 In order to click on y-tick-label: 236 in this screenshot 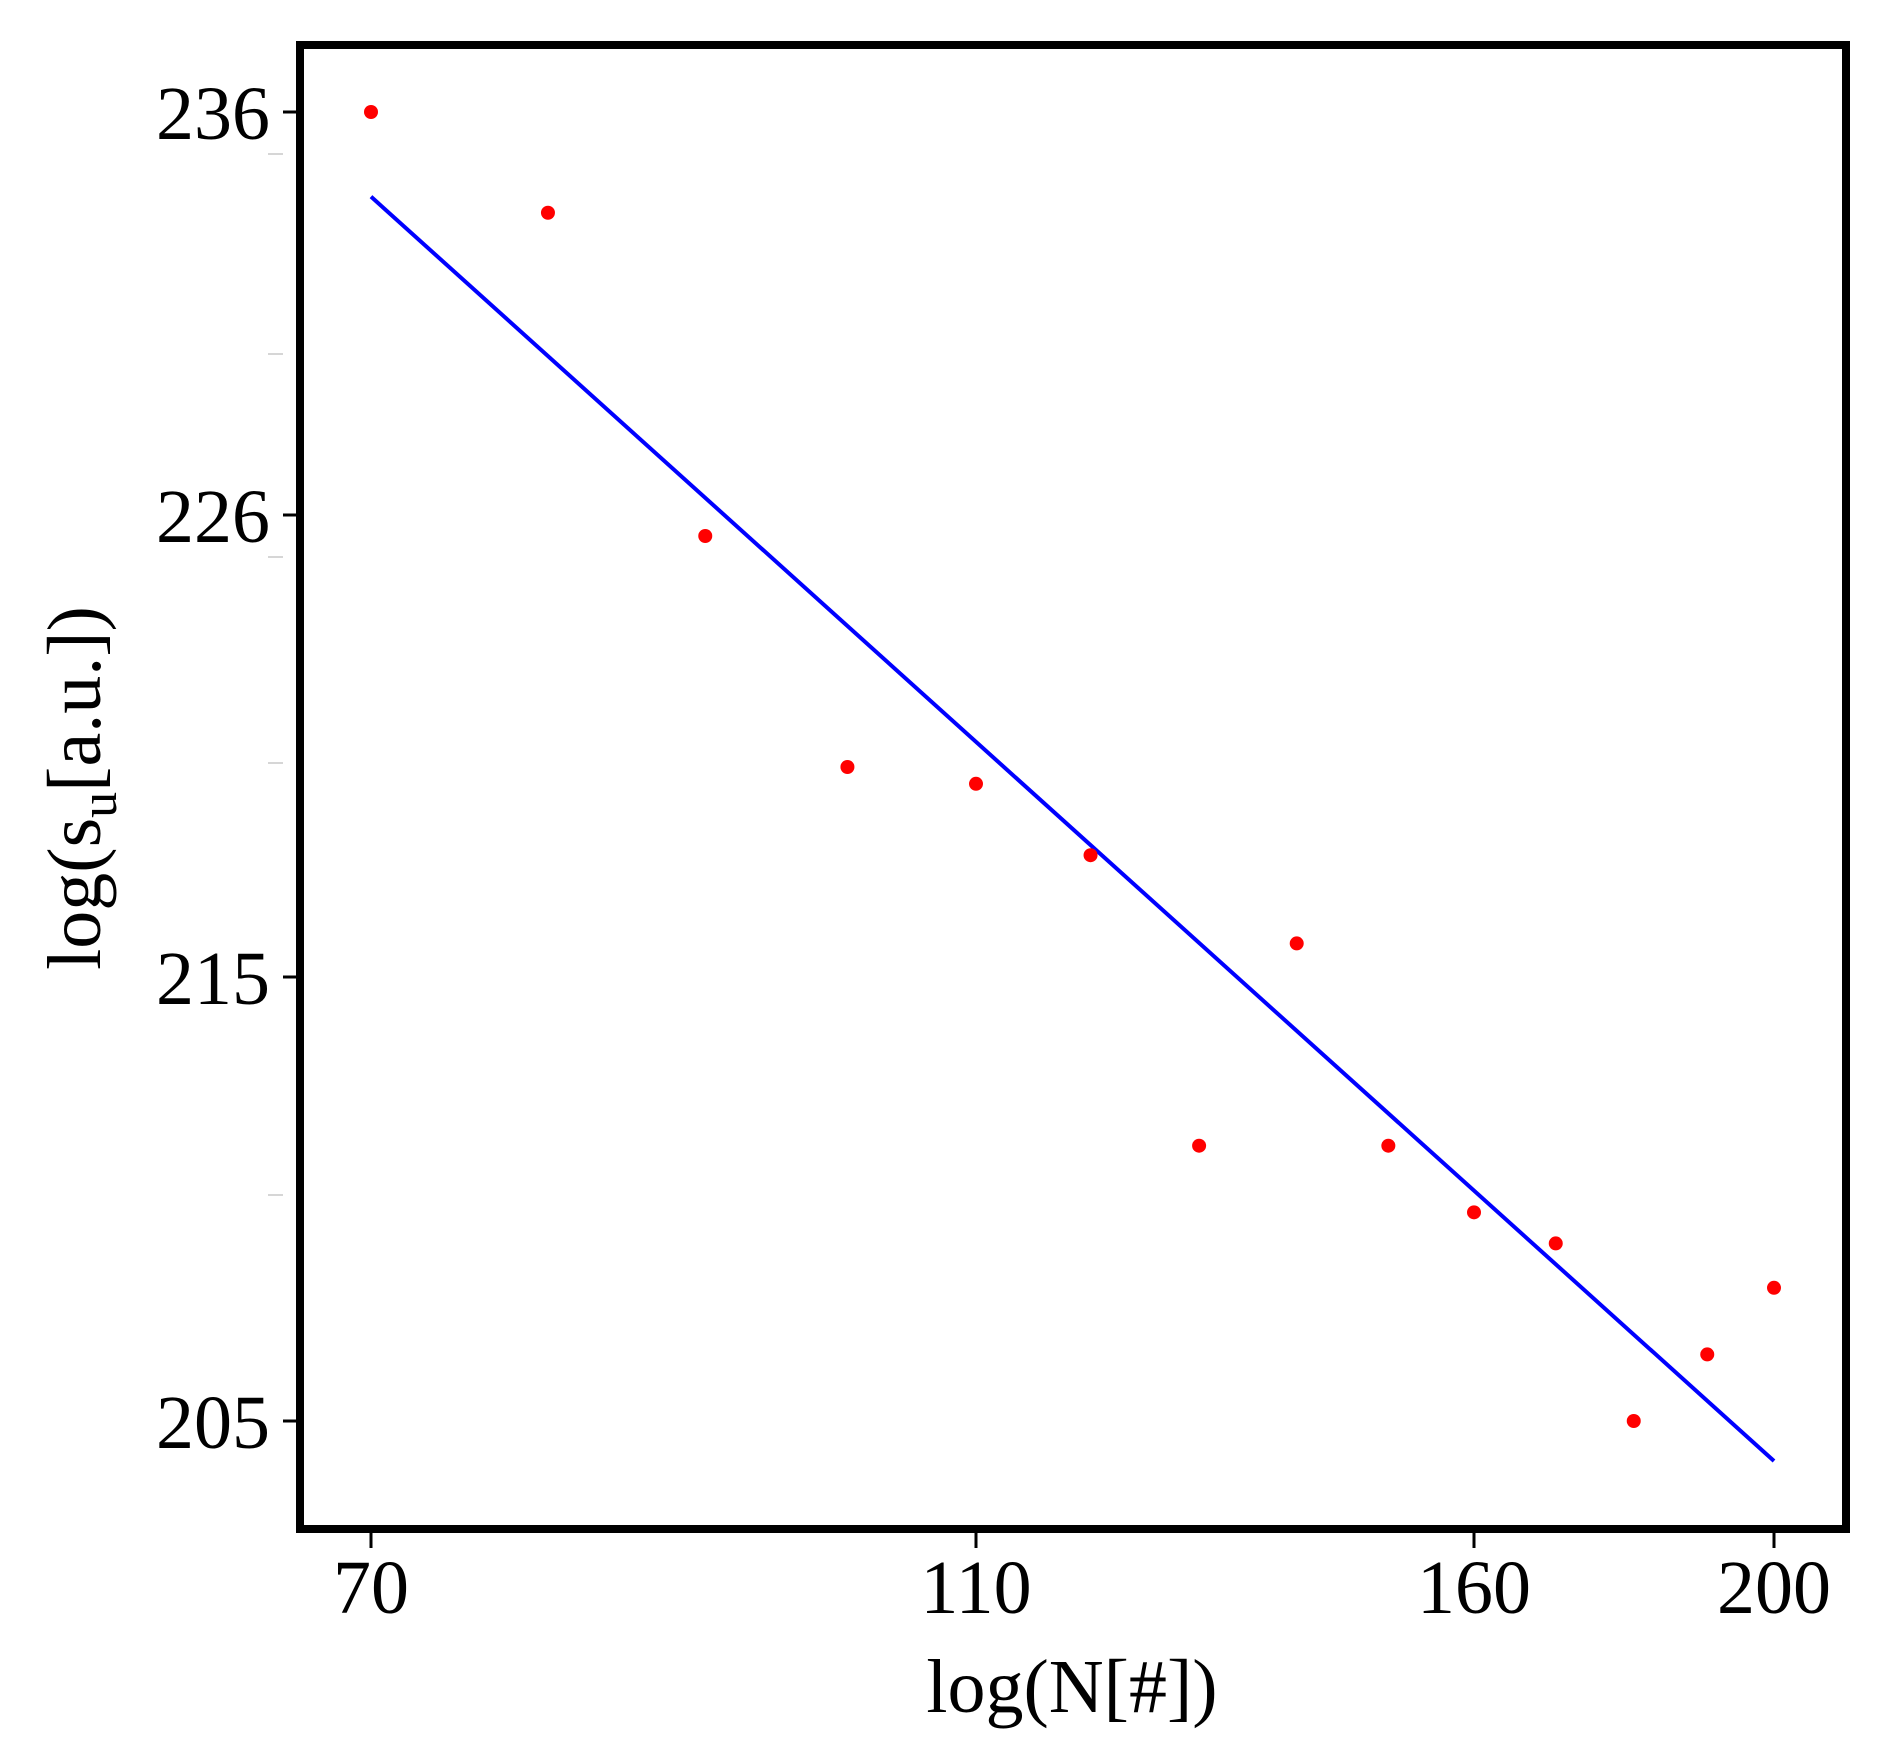, I will do `click(213, 114)`.